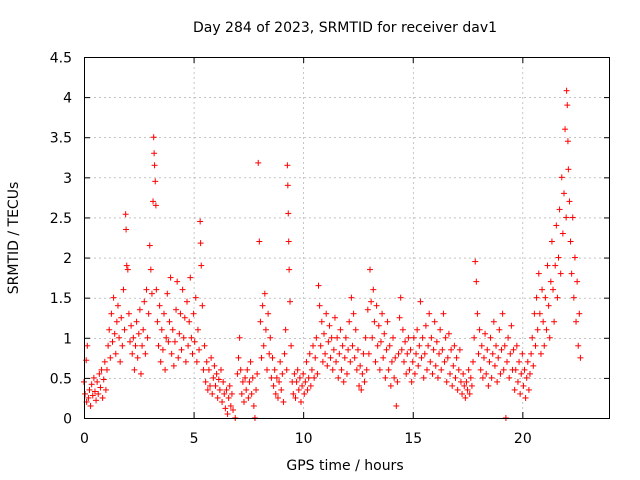 The width and height of the screenshot is (640, 480). I want to click on y-tick-label: 0.5, so click(61, 379).